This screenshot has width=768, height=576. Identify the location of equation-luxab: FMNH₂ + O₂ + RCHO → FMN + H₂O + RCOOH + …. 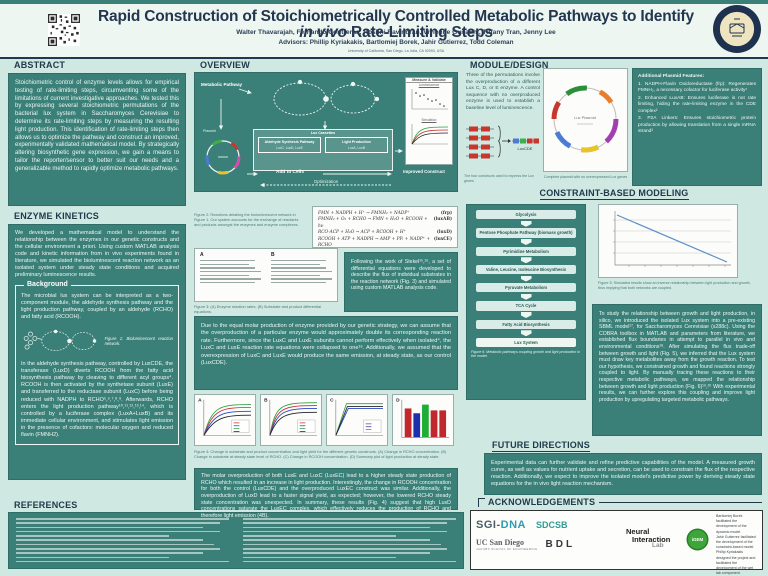
(385, 223).